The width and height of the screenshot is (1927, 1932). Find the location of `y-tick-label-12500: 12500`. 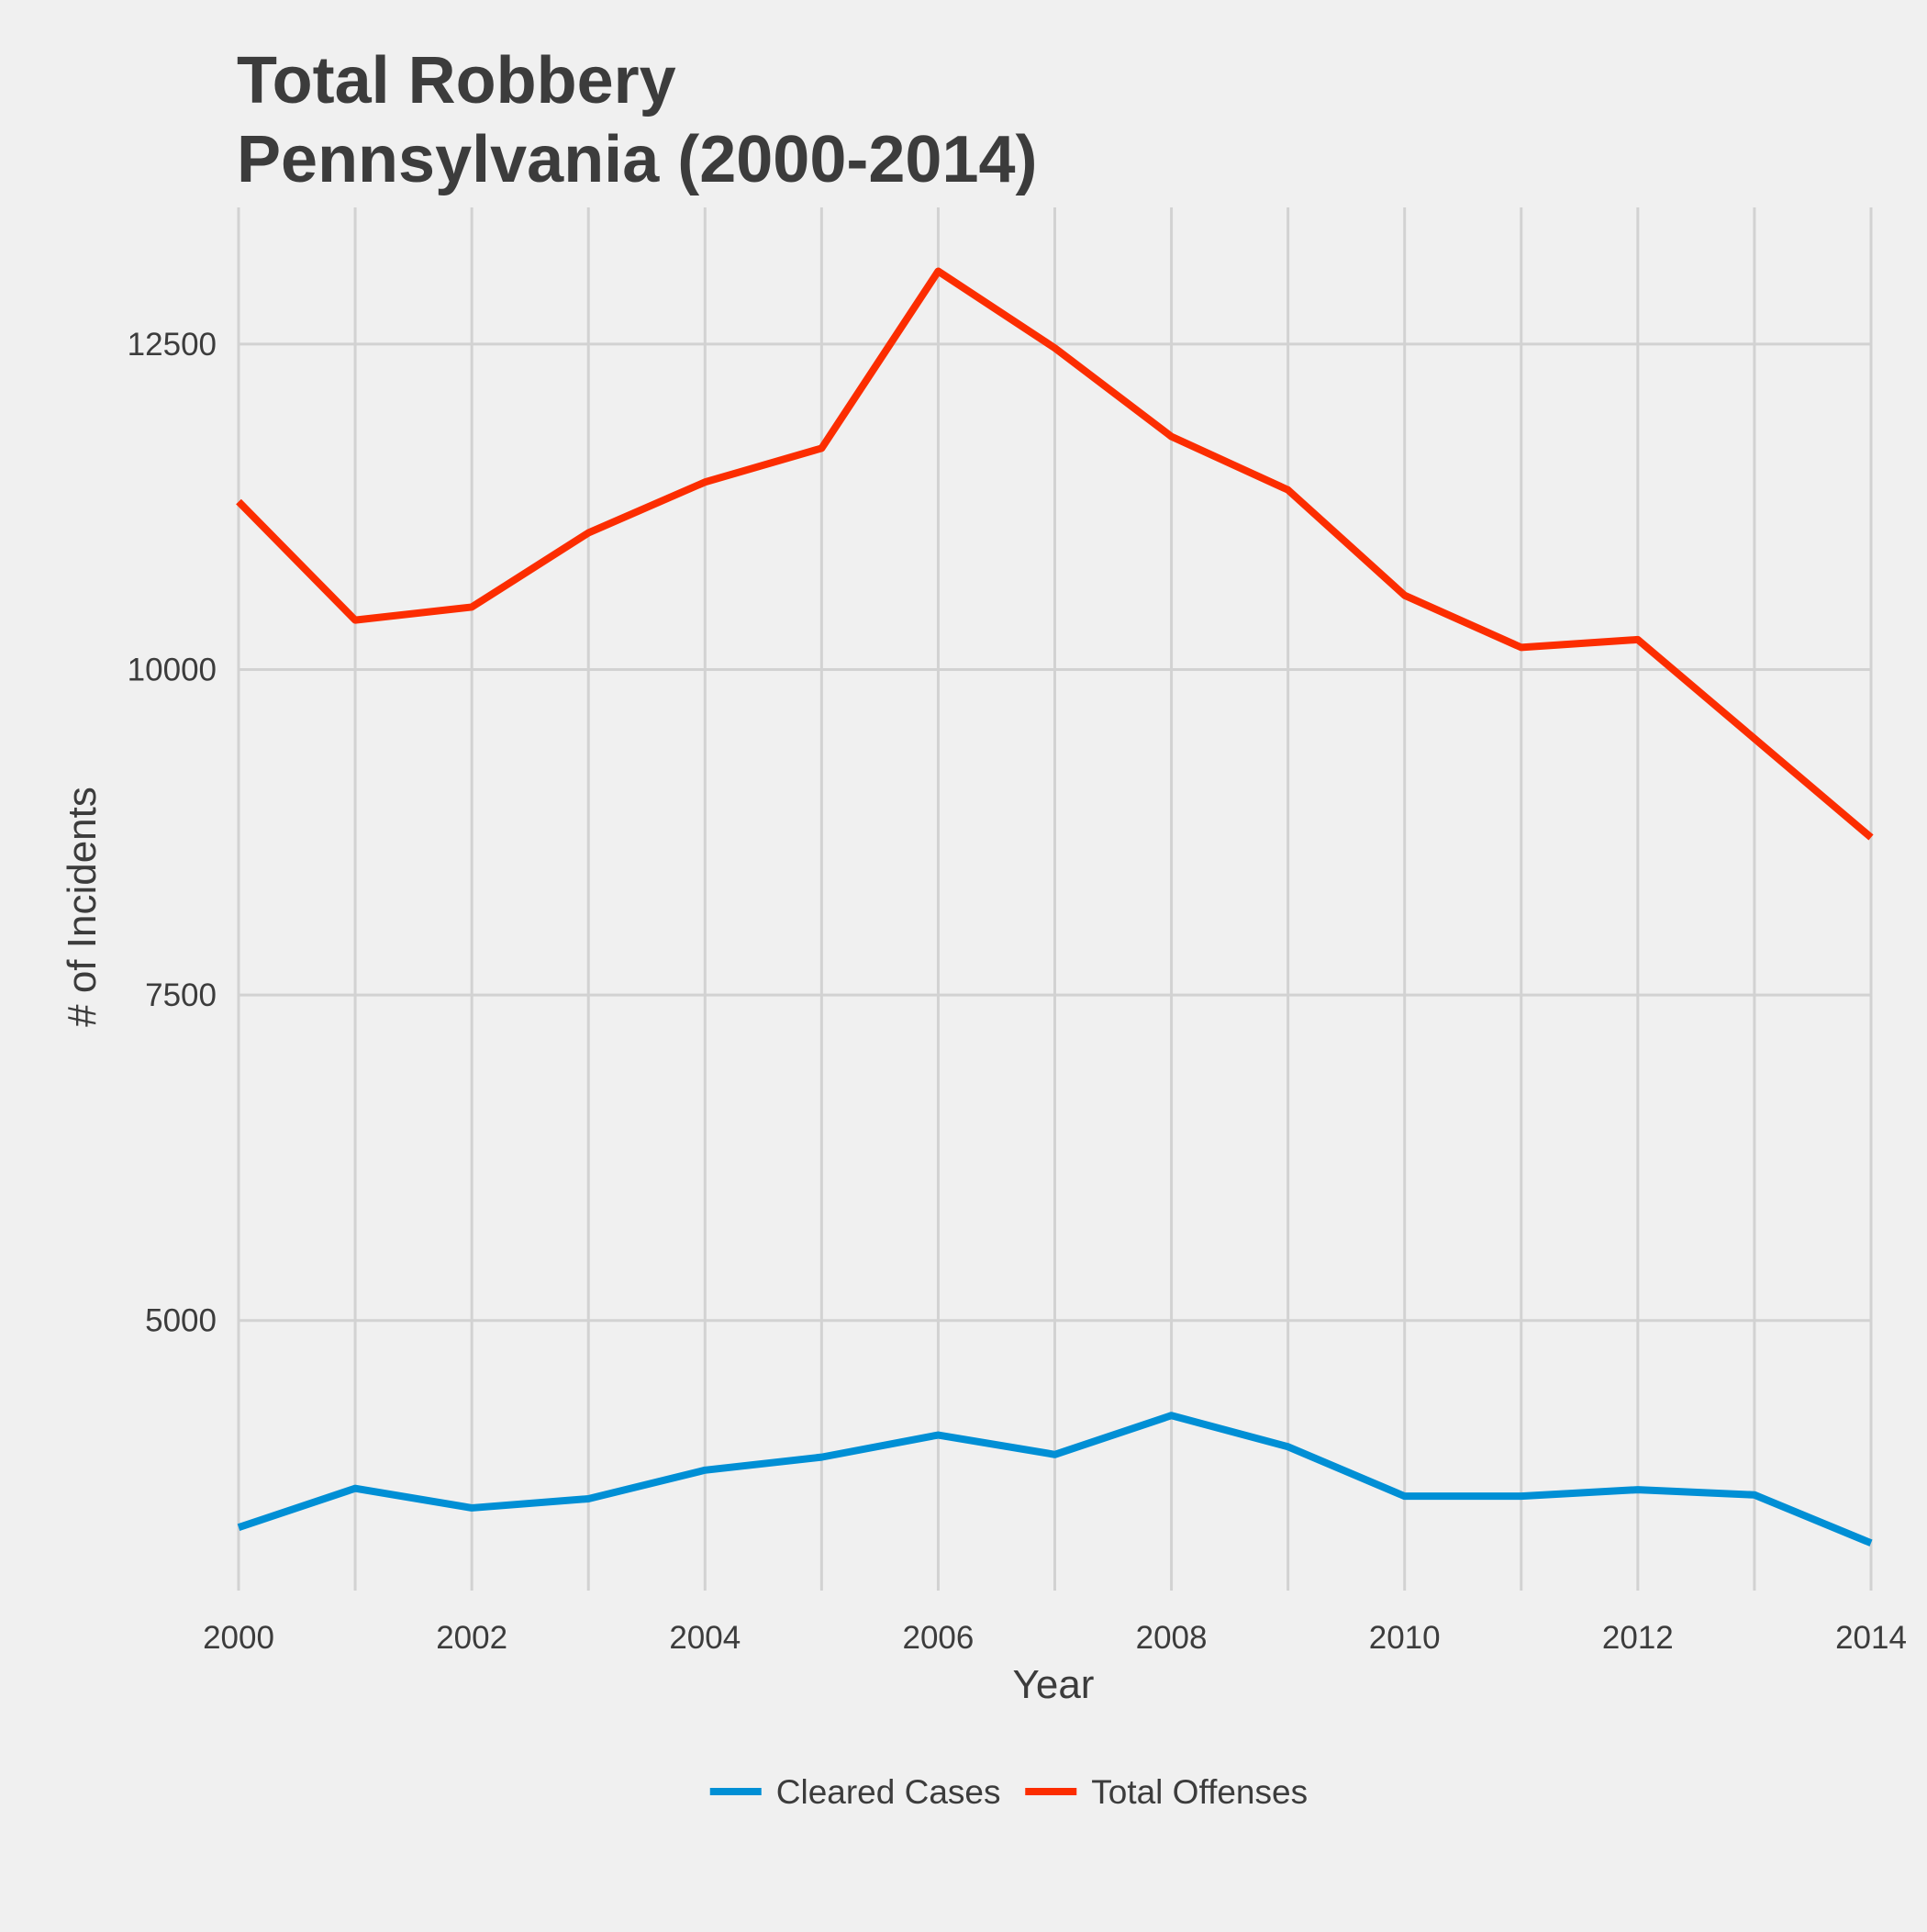

y-tick-label-12500: 12500 is located at coordinates (172, 345).